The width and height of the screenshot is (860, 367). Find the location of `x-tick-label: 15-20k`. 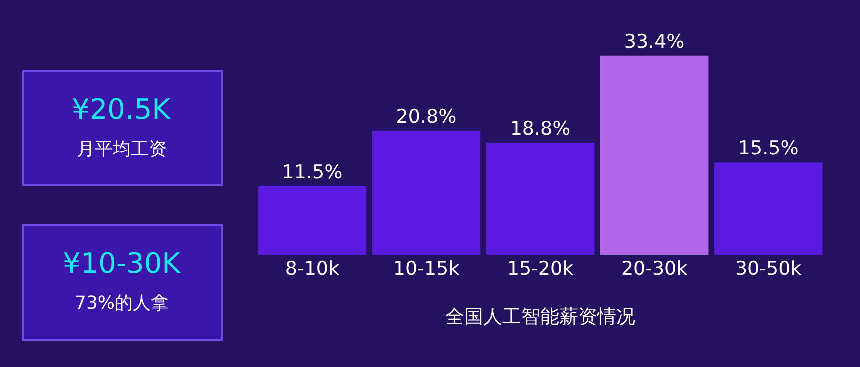

x-tick-label: 15-20k is located at coordinates (540, 269).